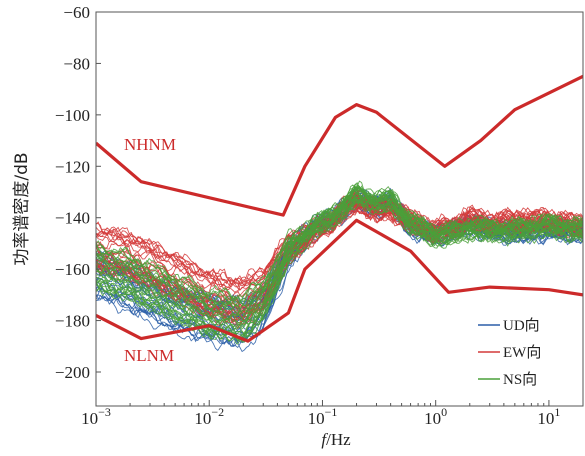 The width and height of the screenshot is (585, 456). What do you see at coordinates (72, 372) in the screenshot?
I see `y-tick-label: −200` at bounding box center [72, 372].